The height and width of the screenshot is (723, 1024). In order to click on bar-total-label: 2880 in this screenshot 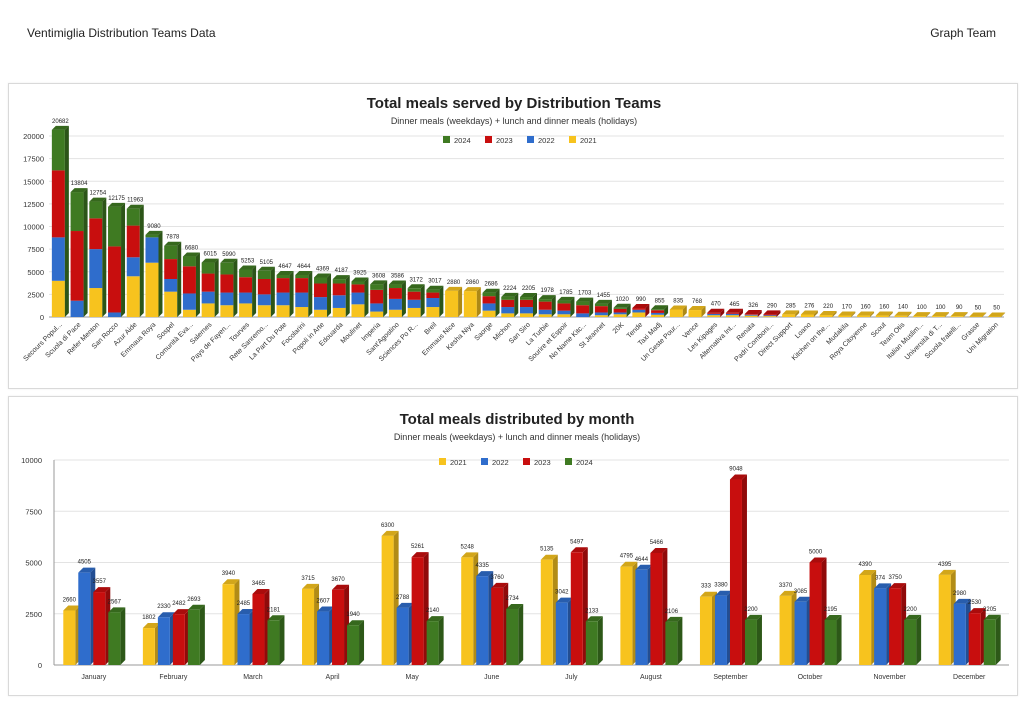, I will do `click(454, 283)`.